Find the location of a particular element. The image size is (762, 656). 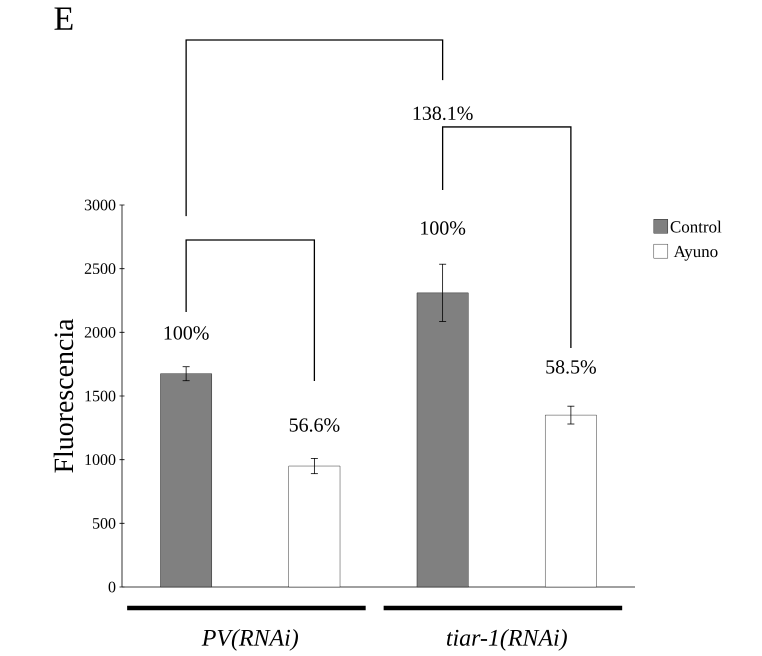

legend-label: Control is located at coordinates (696, 226).